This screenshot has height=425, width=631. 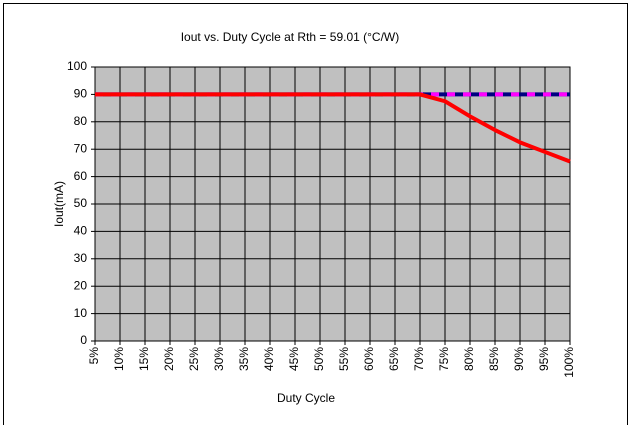 I want to click on y-tick-label: 70, so click(x=81, y=148).